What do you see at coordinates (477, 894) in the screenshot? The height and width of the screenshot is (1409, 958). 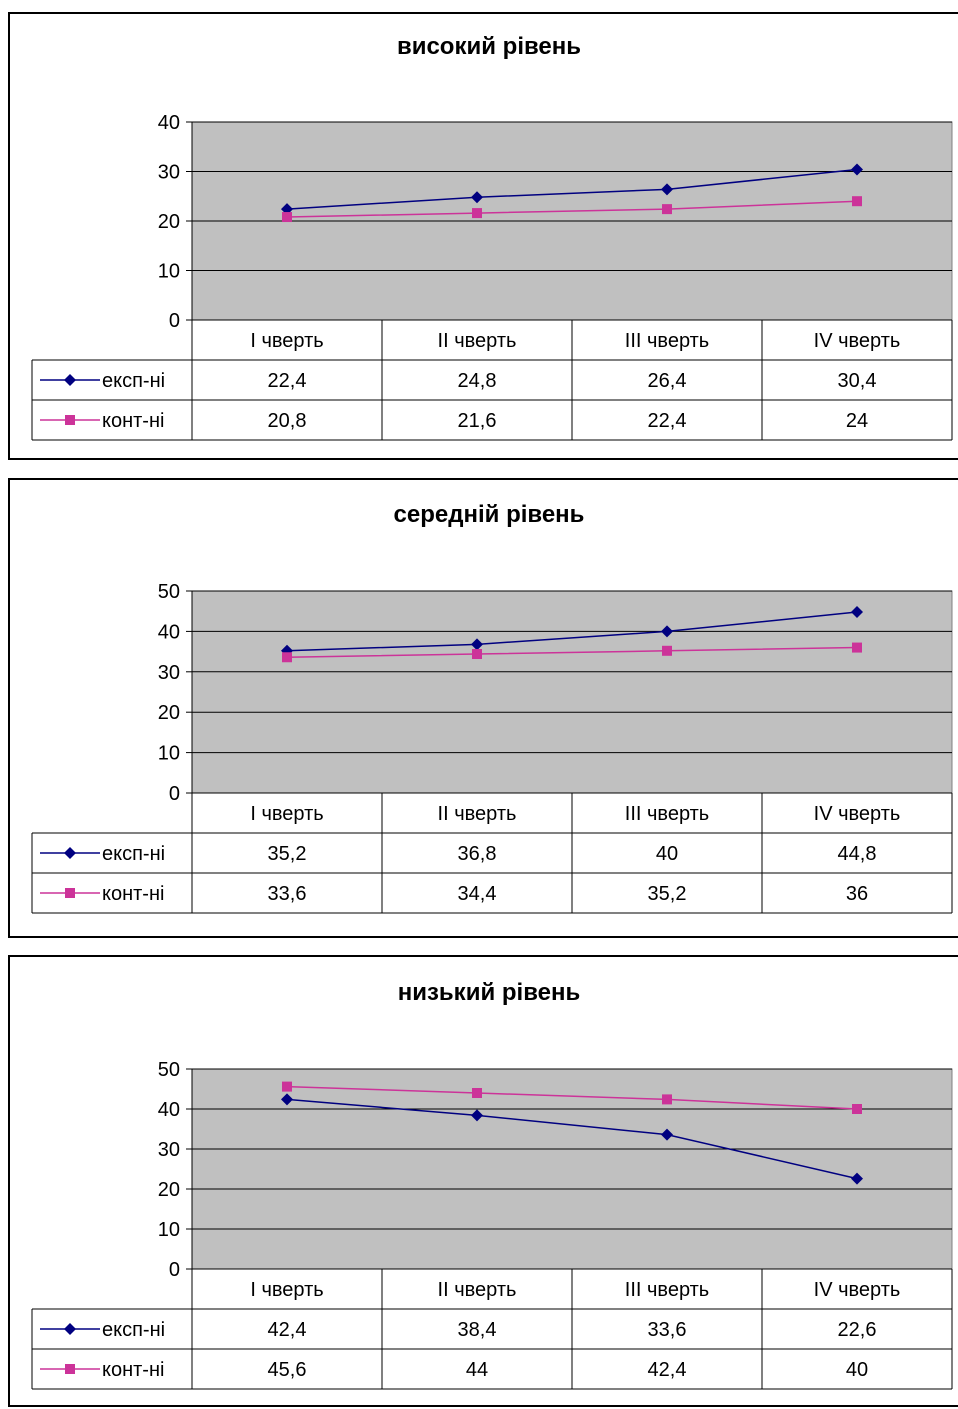 I see `data-table-value: 34,4` at bounding box center [477, 894].